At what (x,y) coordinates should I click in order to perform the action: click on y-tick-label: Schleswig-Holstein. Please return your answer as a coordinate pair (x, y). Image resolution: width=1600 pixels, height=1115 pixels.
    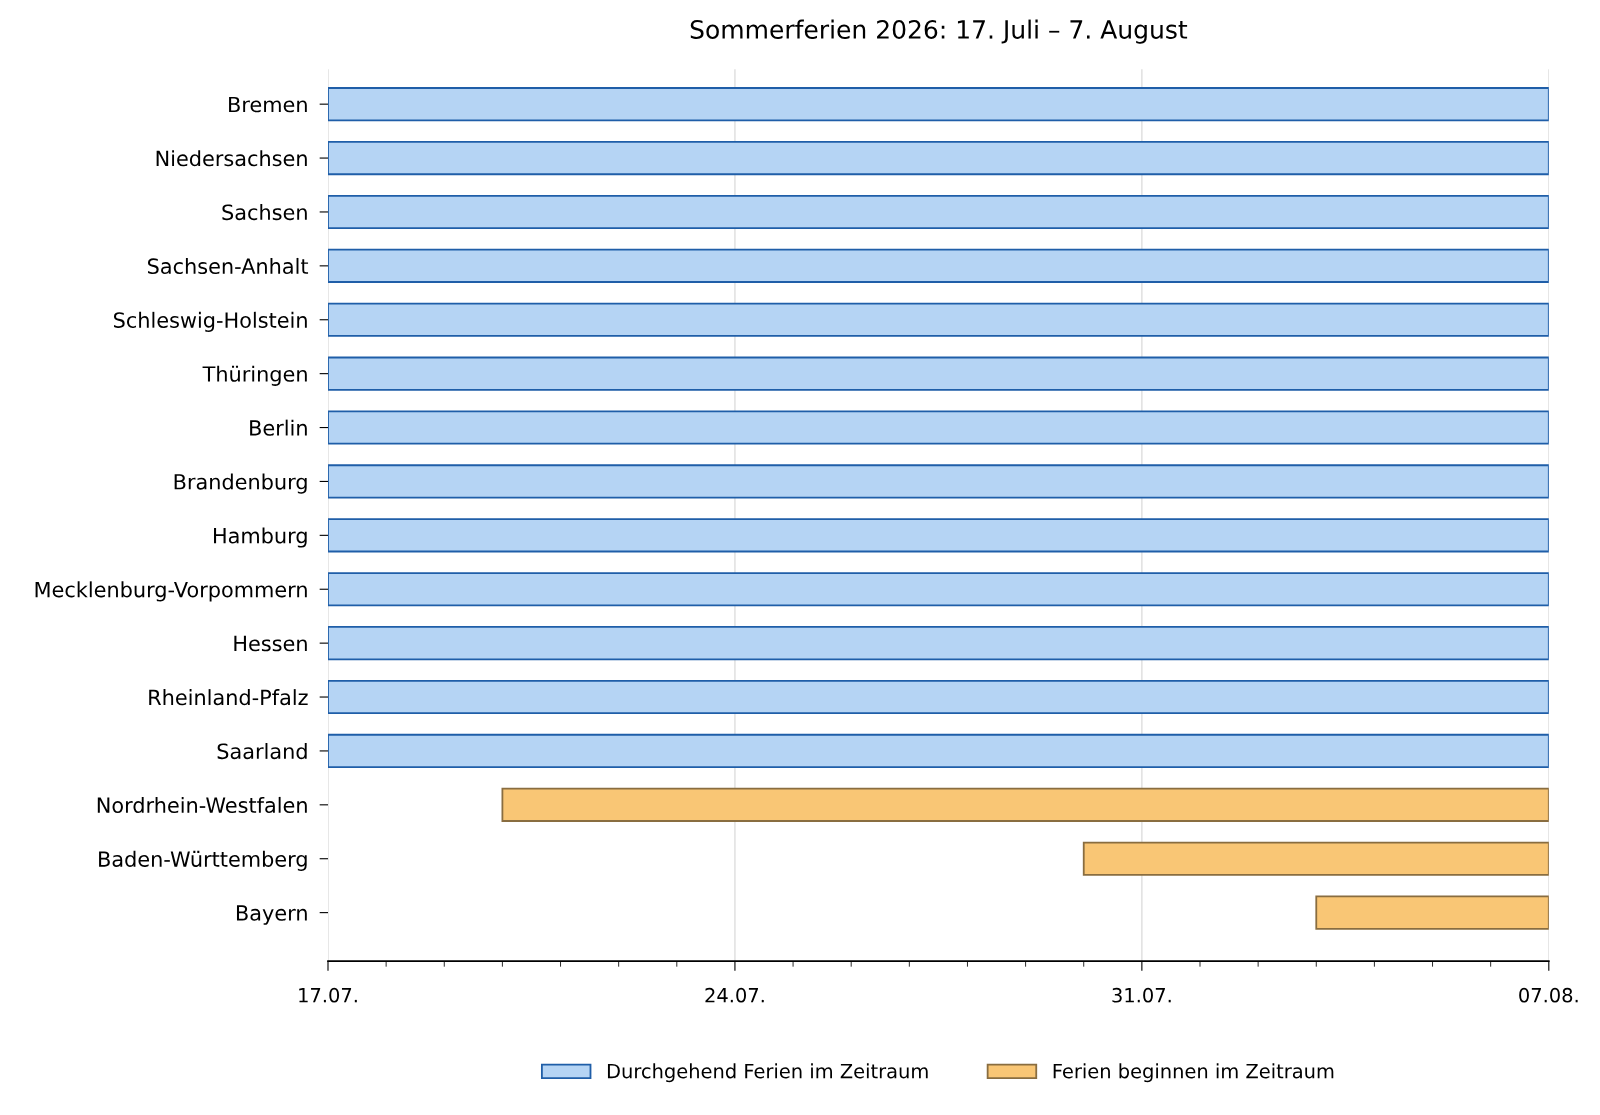
    Looking at the image, I should click on (210, 321).